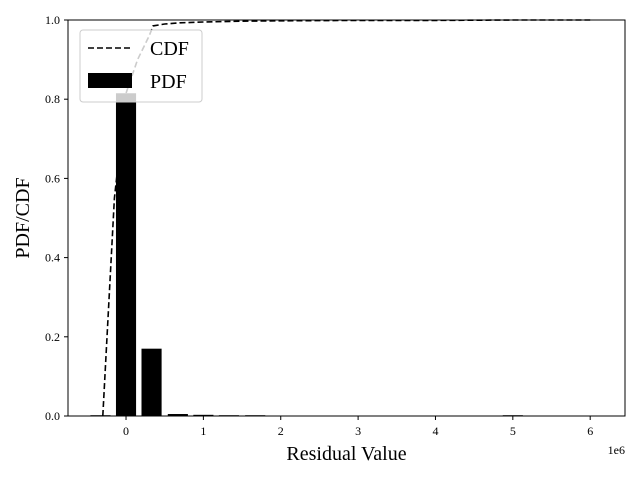 The width and height of the screenshot is (640, 480). What do you see at coordinates (52, 258) in the screenshot?
I see `y-tick-label: 0.4` at bounding box center [52, 258].